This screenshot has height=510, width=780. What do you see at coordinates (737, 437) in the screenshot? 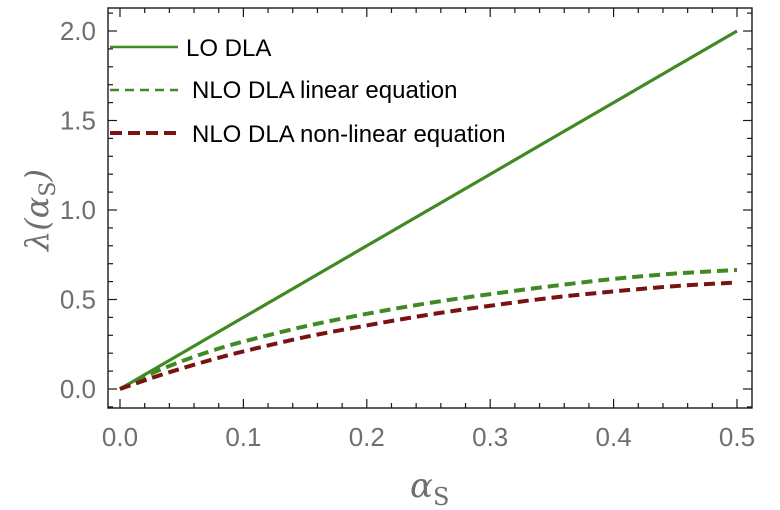
I see `x-tick-label: 0.5` at bounding box center [737, 437].